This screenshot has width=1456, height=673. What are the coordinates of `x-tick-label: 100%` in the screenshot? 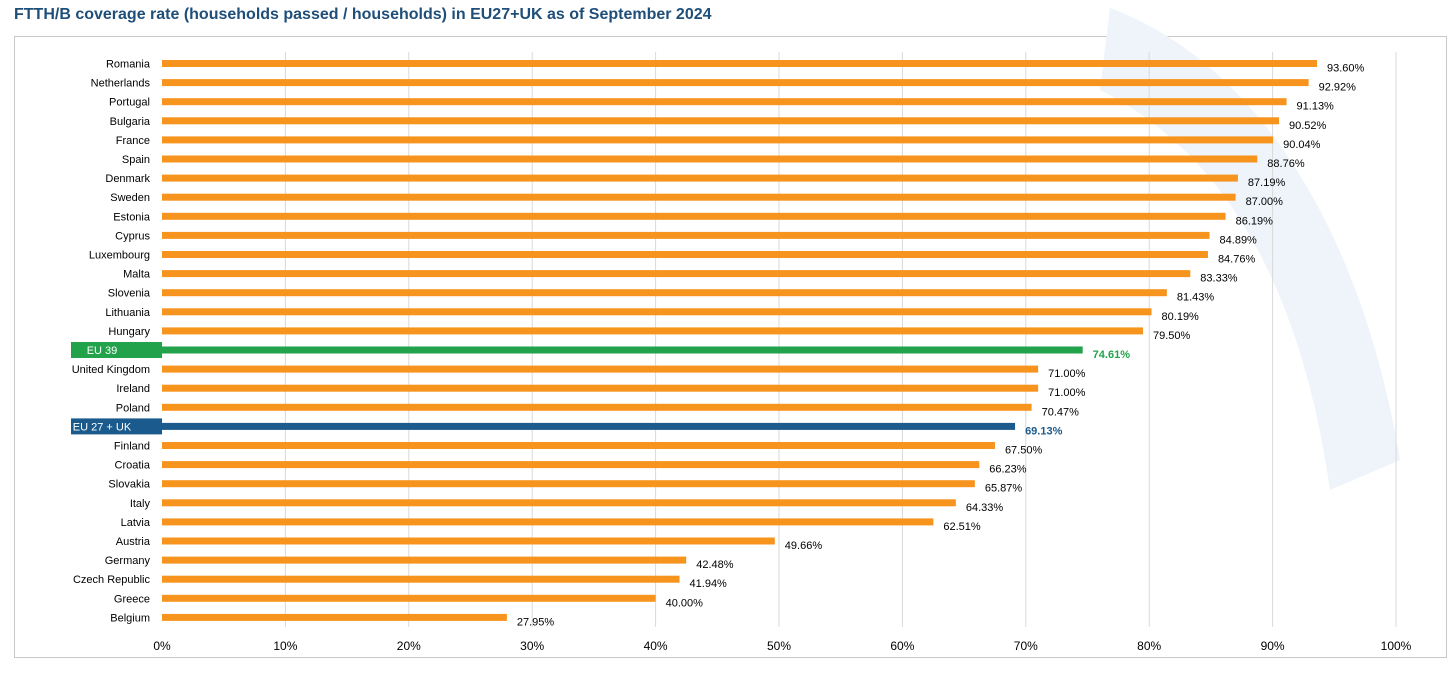 It's located at (1396, 646).